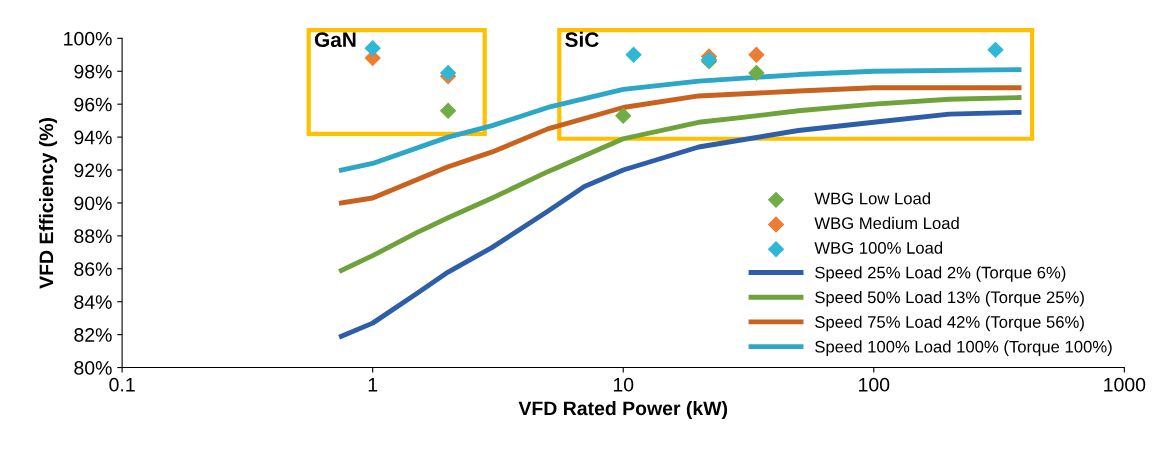  What do you see at coordinates (88, 38) in the screenshot?
I see `y-tick-label: 100%` at bounding box center [88, 38].